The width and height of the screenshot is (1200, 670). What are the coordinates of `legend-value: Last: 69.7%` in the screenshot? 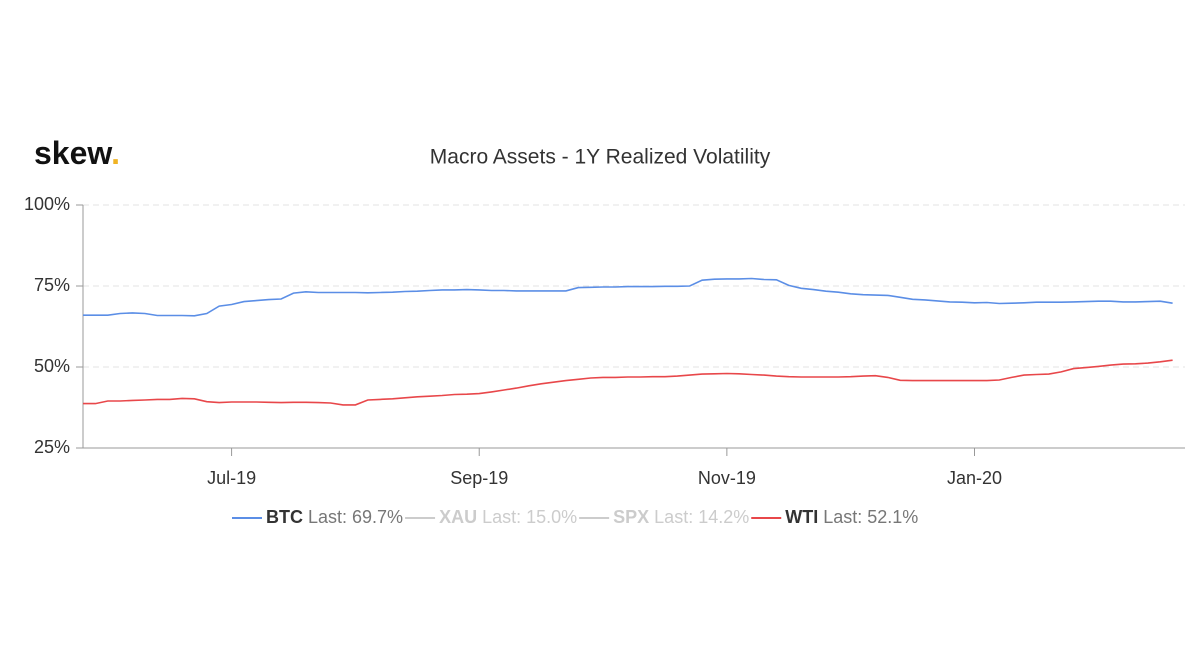 It's located at (355, 517).